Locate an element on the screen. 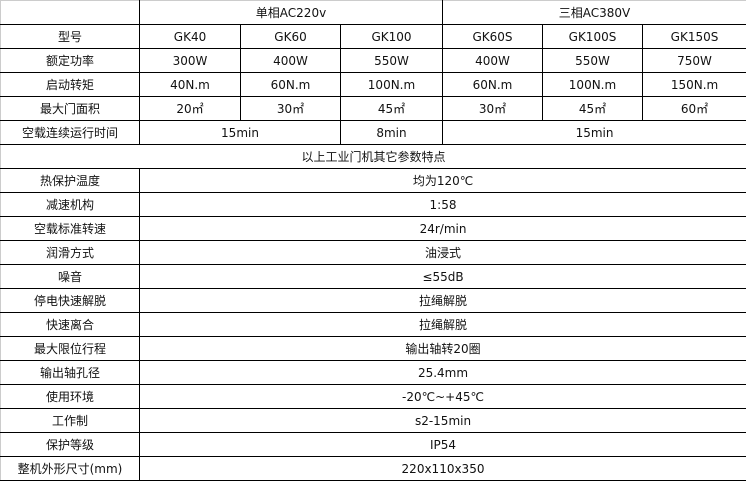  cell: GK60 is located at coordinates (290, 36).